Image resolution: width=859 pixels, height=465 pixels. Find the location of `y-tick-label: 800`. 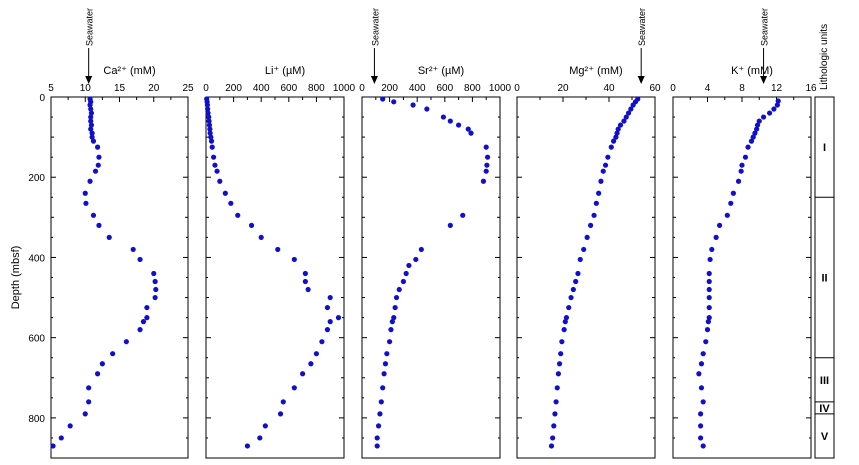

y-tick-label: 800 is located at coordinates (36, 419).